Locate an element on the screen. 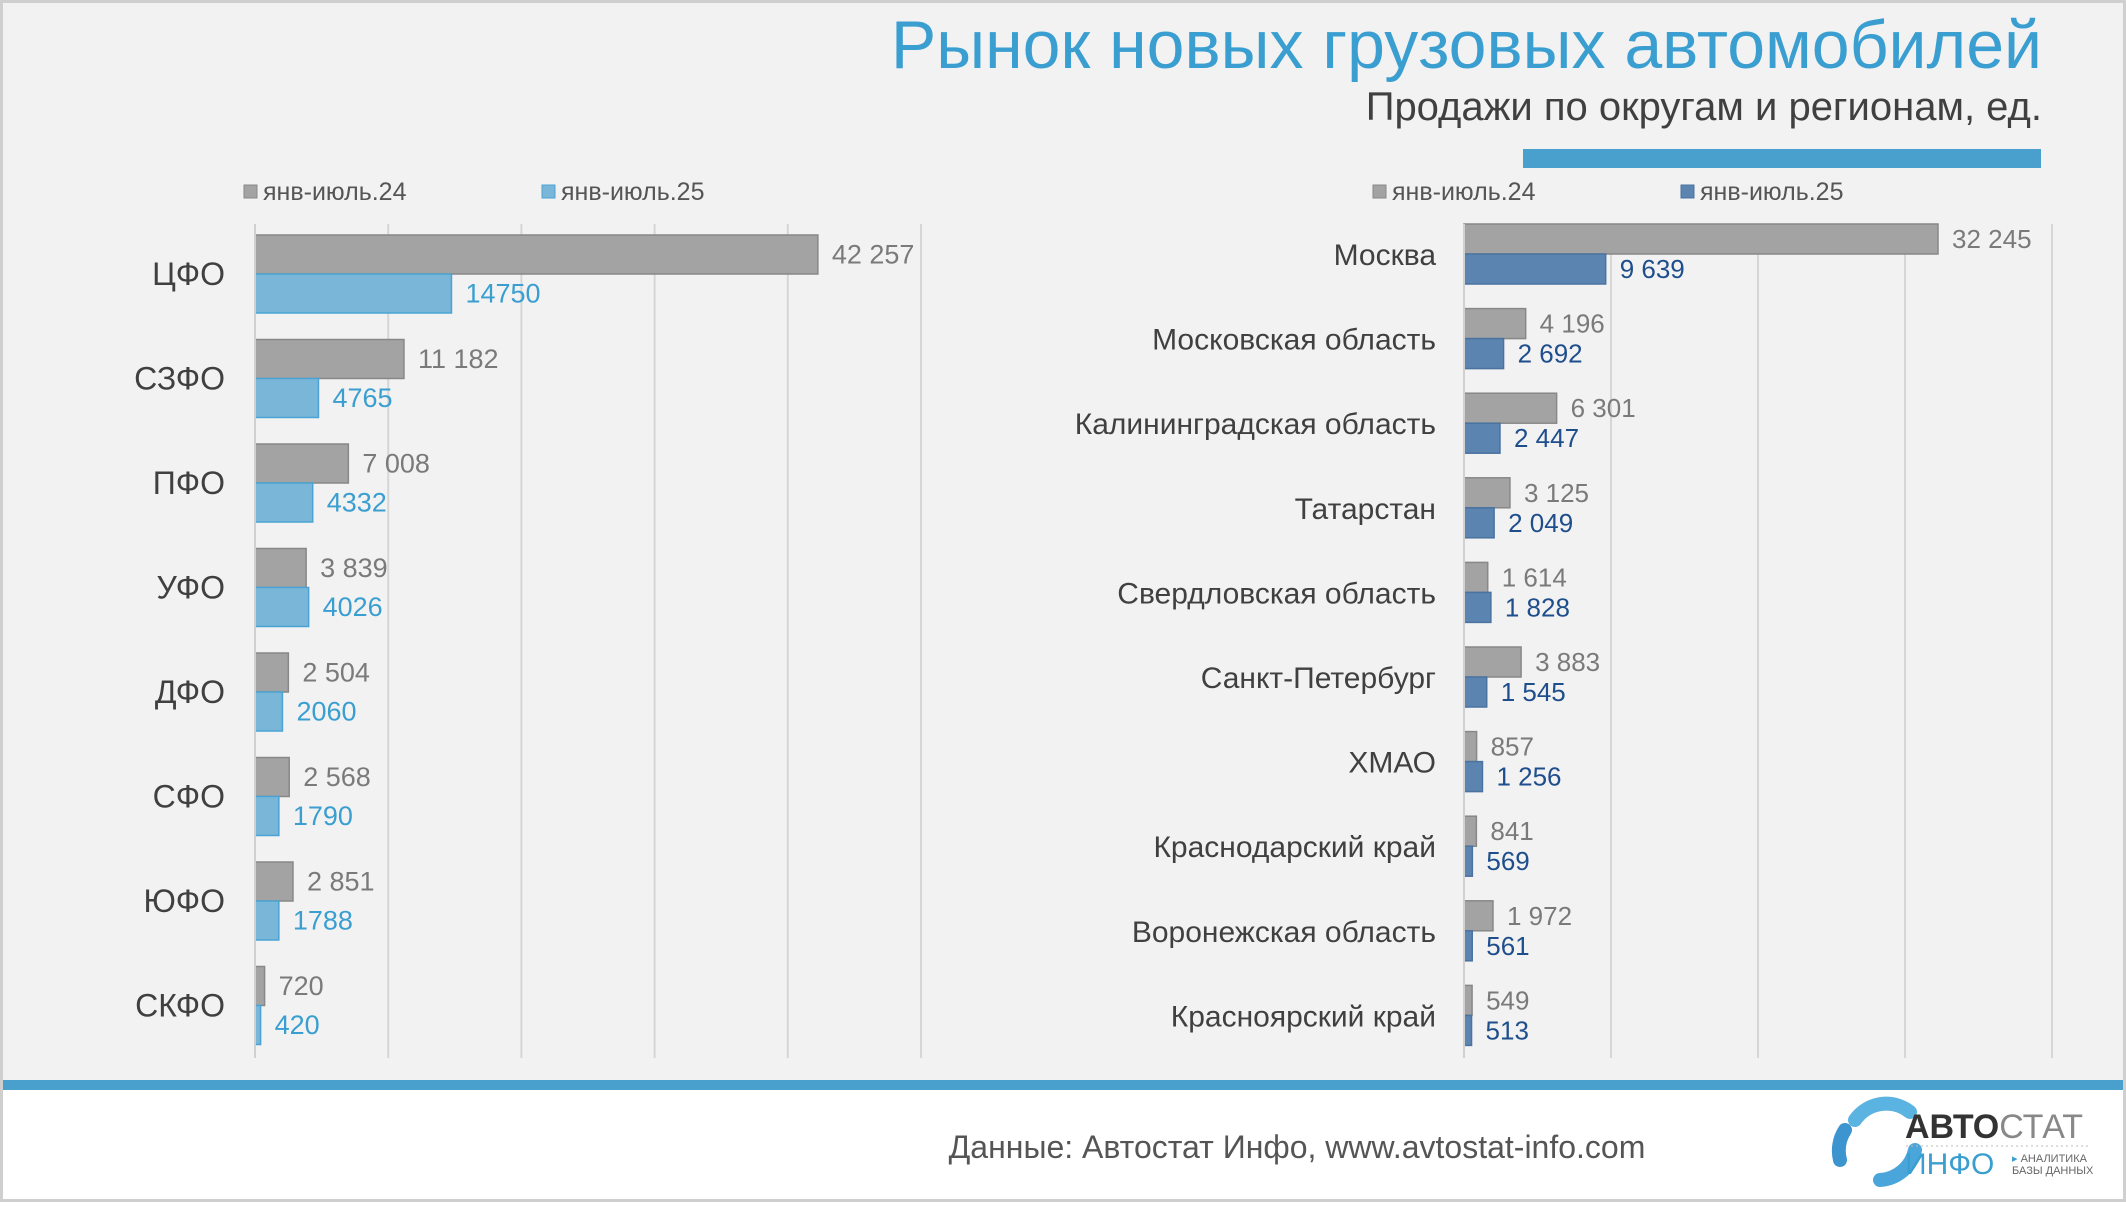 The image size is (2126, 1207). data-label: 3 839 is located at coordinates (354, 568).